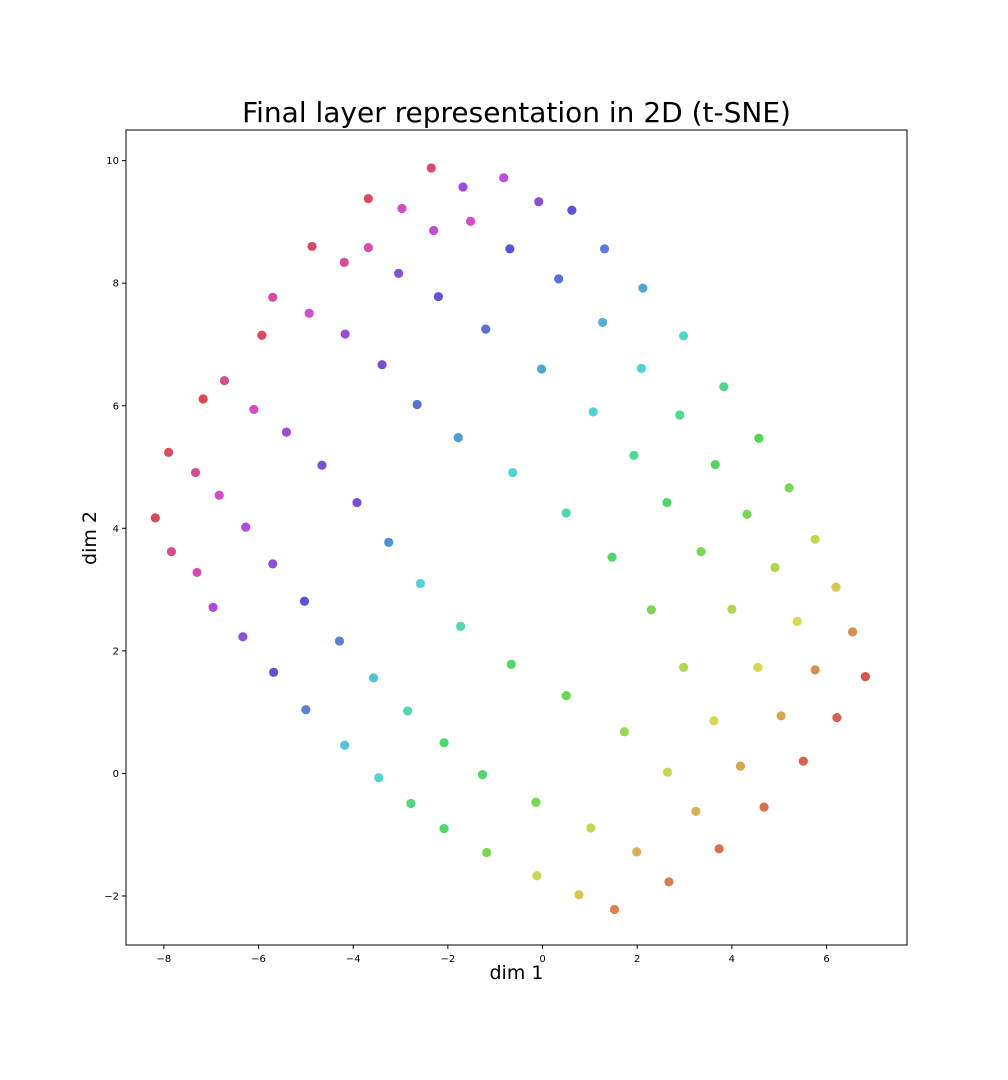  Describe the element at coordinates (353, 959) in the screenshot. I see `x-tick-label: −4` at that location.